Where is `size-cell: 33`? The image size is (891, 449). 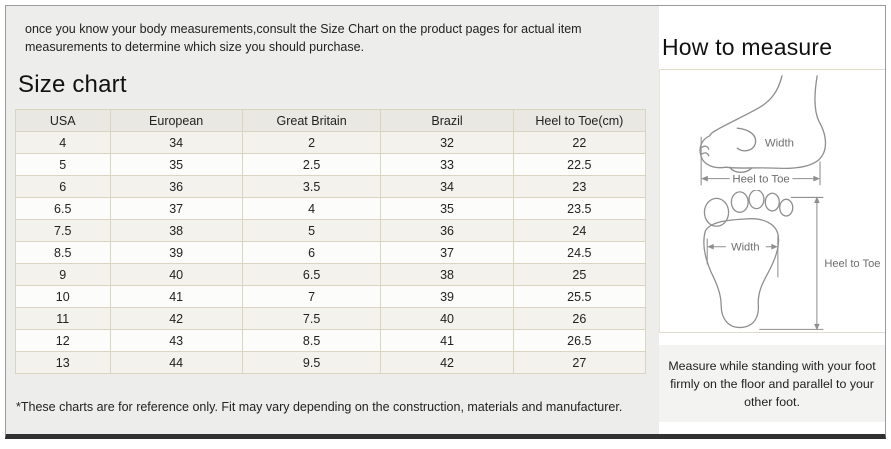
size-cell: 33 is located at coordinates (447, 165).